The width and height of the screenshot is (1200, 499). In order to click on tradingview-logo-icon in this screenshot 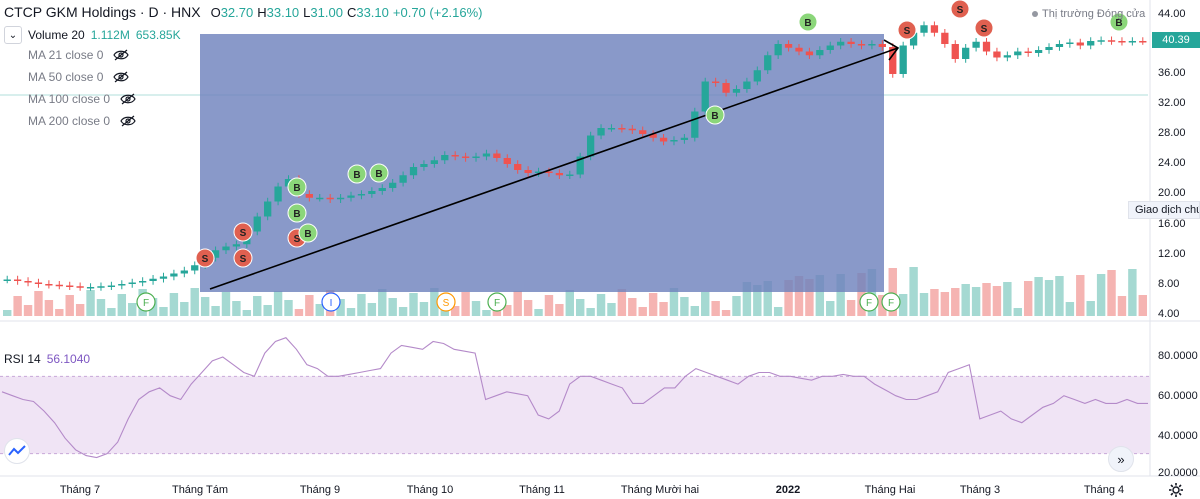, I will do `click(17, 451)`.